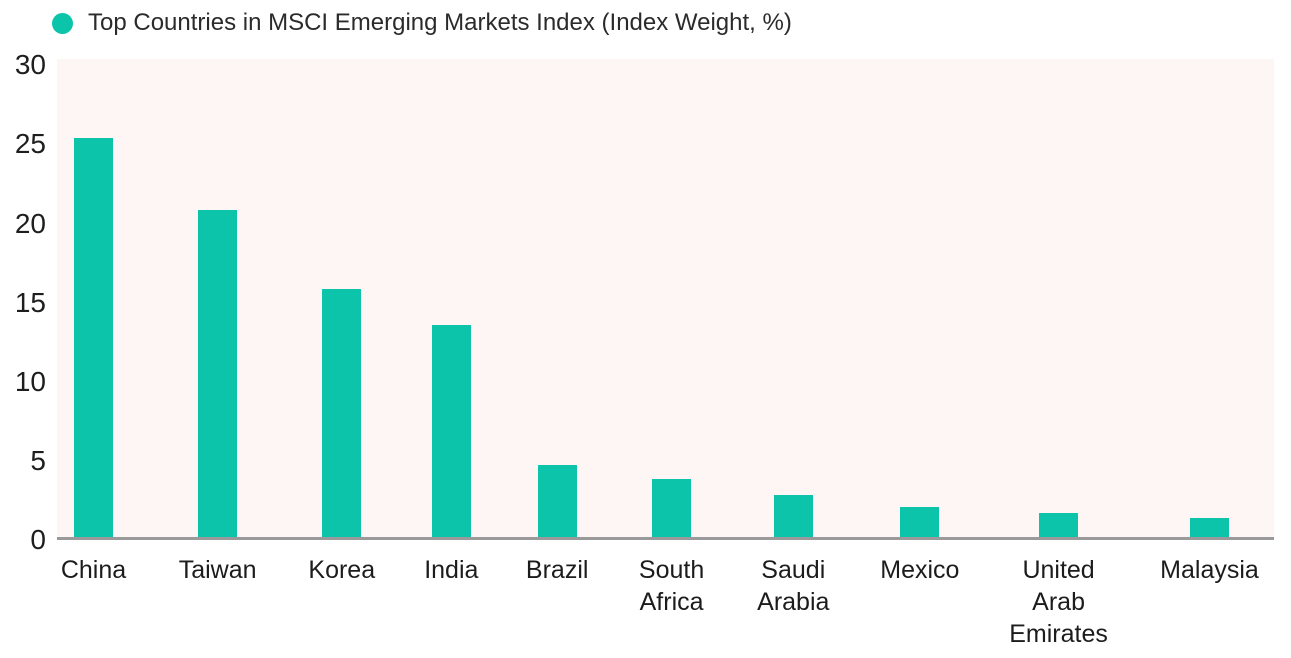 The image size is (1291, 658). Describe the element at coordinates (217, 570) in the screenshot. I see `x-label-taiwan: Taiwan` at that location.